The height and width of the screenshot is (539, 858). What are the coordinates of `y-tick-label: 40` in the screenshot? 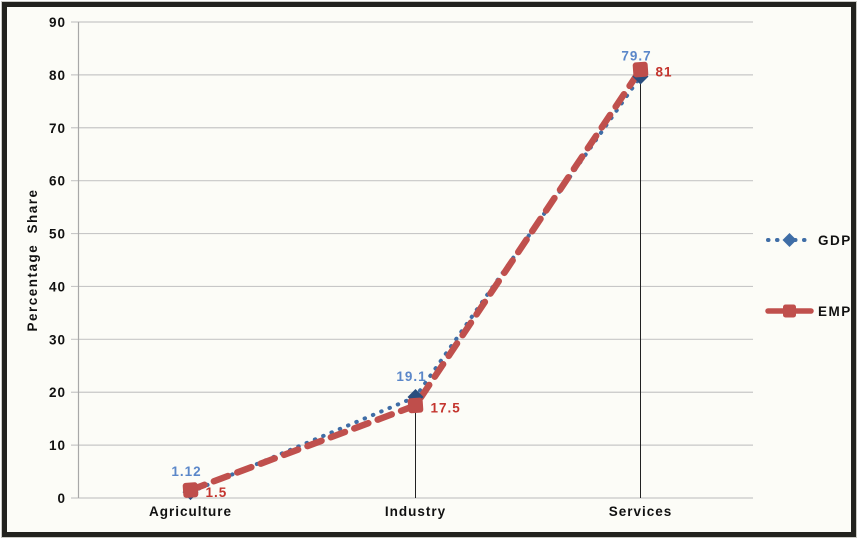 It's located at (57, 286).